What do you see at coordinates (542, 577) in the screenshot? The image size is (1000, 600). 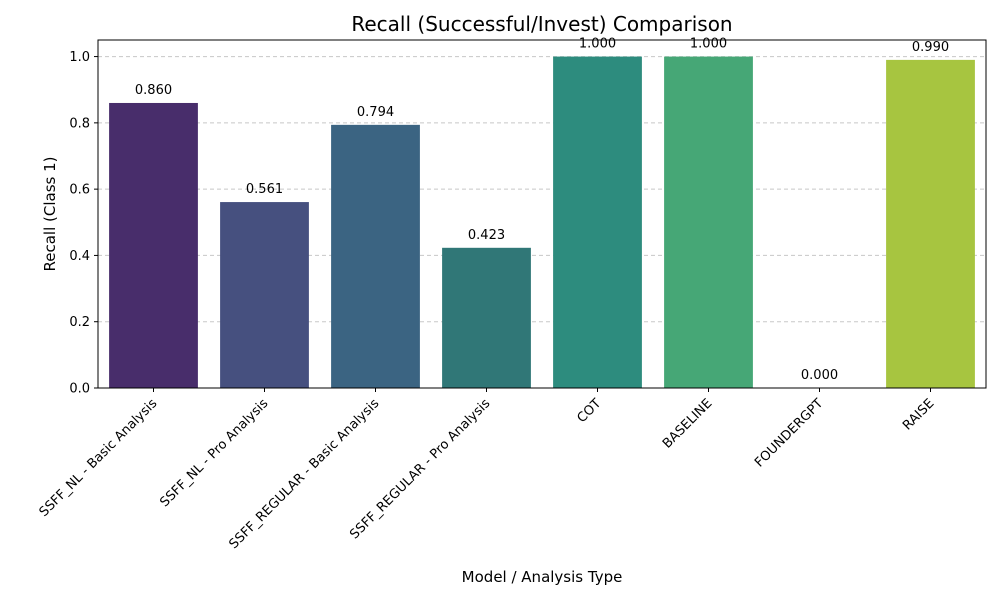 I see `x-axis-label: Model / Analysis Type` at bounding box center [542, 577].